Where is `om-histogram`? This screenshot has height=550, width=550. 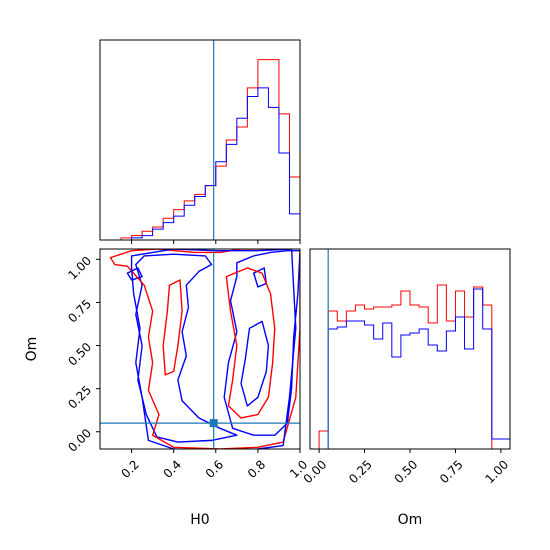
om-histogram is located at coordinates (410, 349).